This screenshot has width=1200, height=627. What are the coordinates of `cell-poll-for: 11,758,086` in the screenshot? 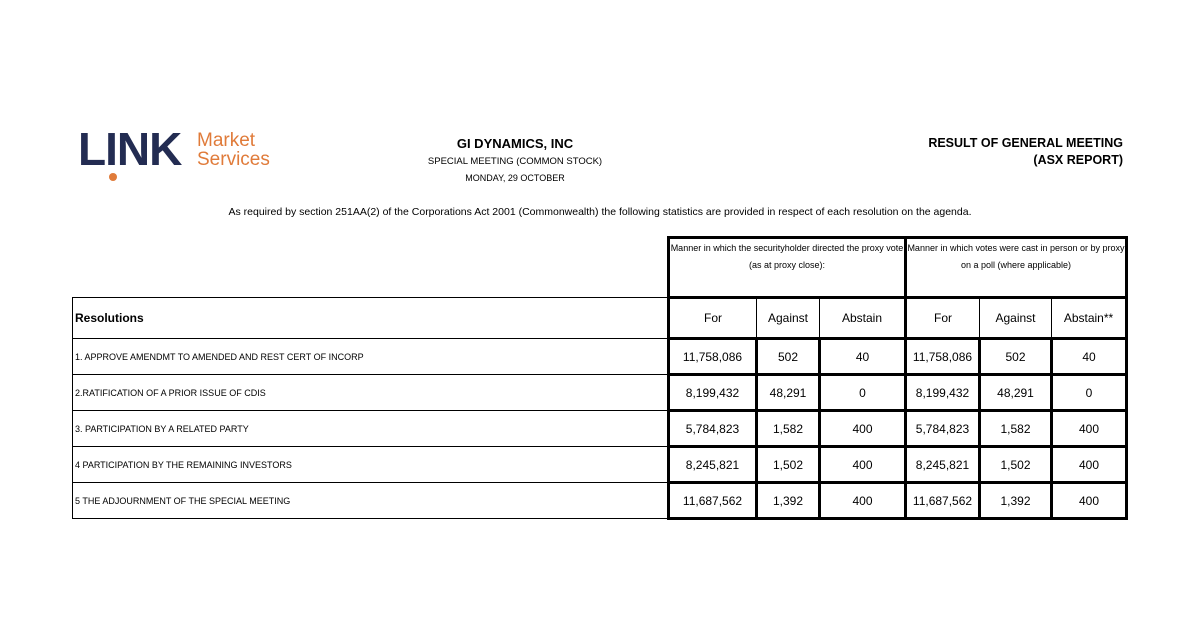 It's located at (942, 356).